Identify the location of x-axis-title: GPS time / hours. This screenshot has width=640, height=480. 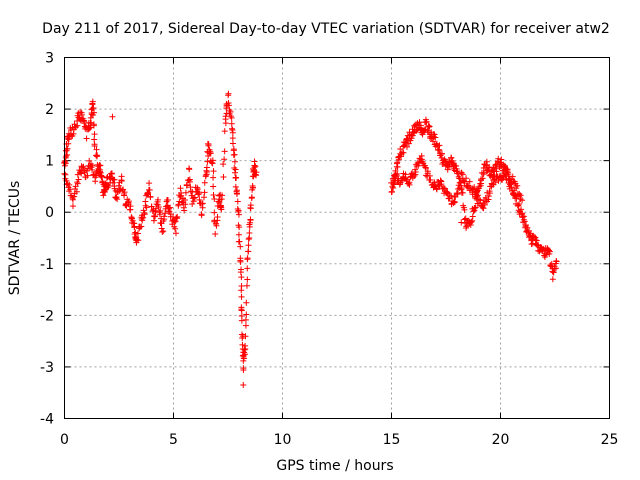
(334, 466).